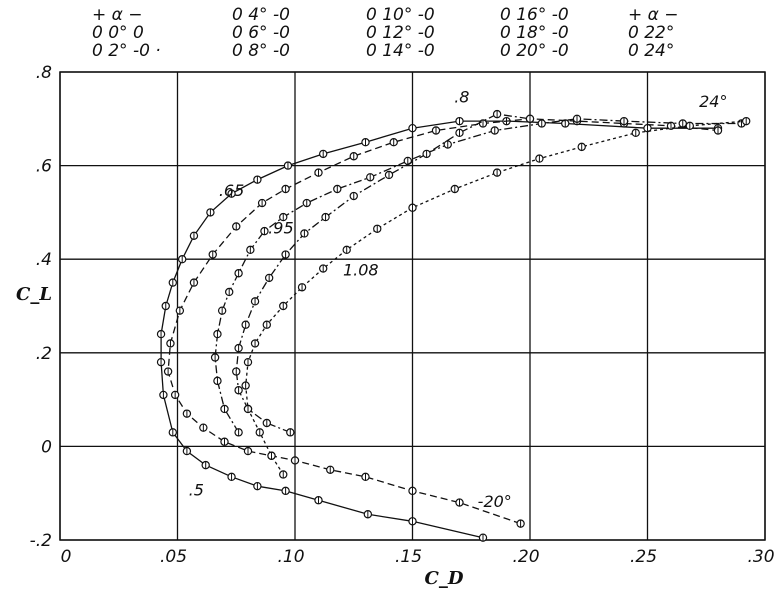 This screenshot has width=782, height=596. What do you see at coordinates (46, 447) in the screenshot?
I see `y-tick-label: 0` at bounding box center [46, 447].